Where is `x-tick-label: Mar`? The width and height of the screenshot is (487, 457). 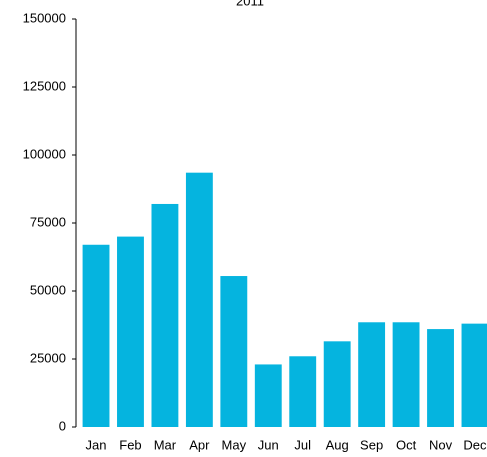 x-tick-label: Mar is located at coordinates (165, 444).